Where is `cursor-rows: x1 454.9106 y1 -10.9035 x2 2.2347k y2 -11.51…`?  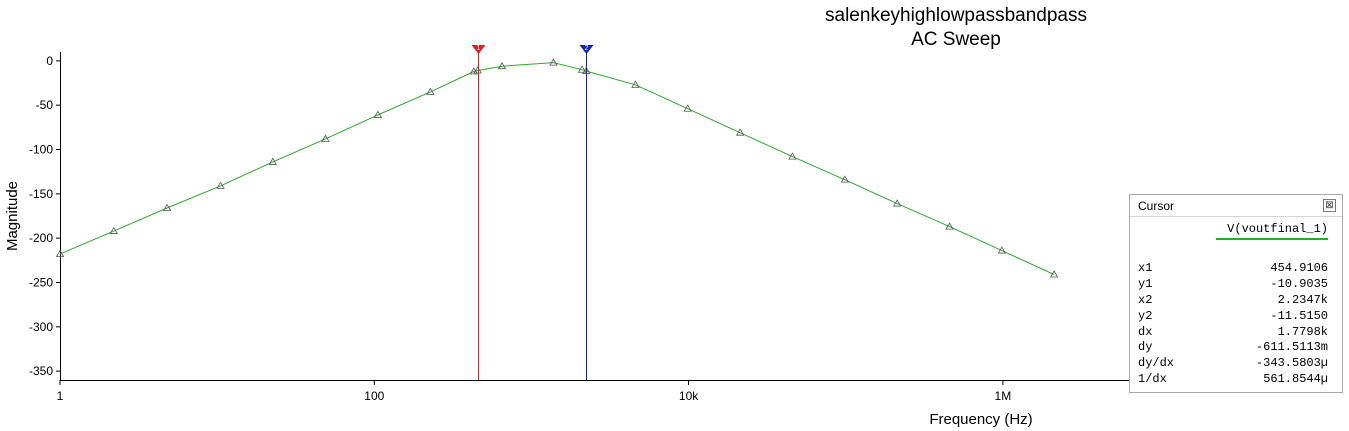 cursor-rows: x1 454.9106 y1 -10.9035 x2 2.2347k y2 -11.51… is located at coordinates (1236, 324).